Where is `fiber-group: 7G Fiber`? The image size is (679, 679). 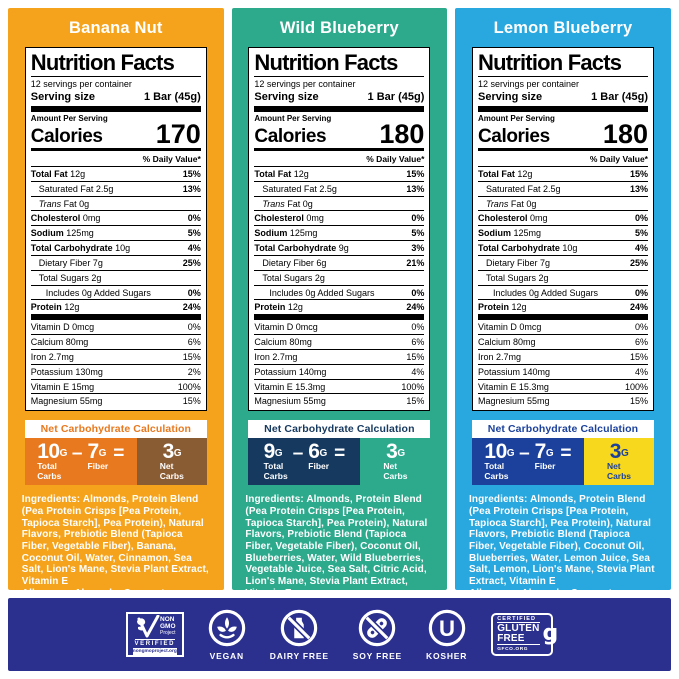
fiber-group: 7G Fiber is located at coordinates (98, 463).